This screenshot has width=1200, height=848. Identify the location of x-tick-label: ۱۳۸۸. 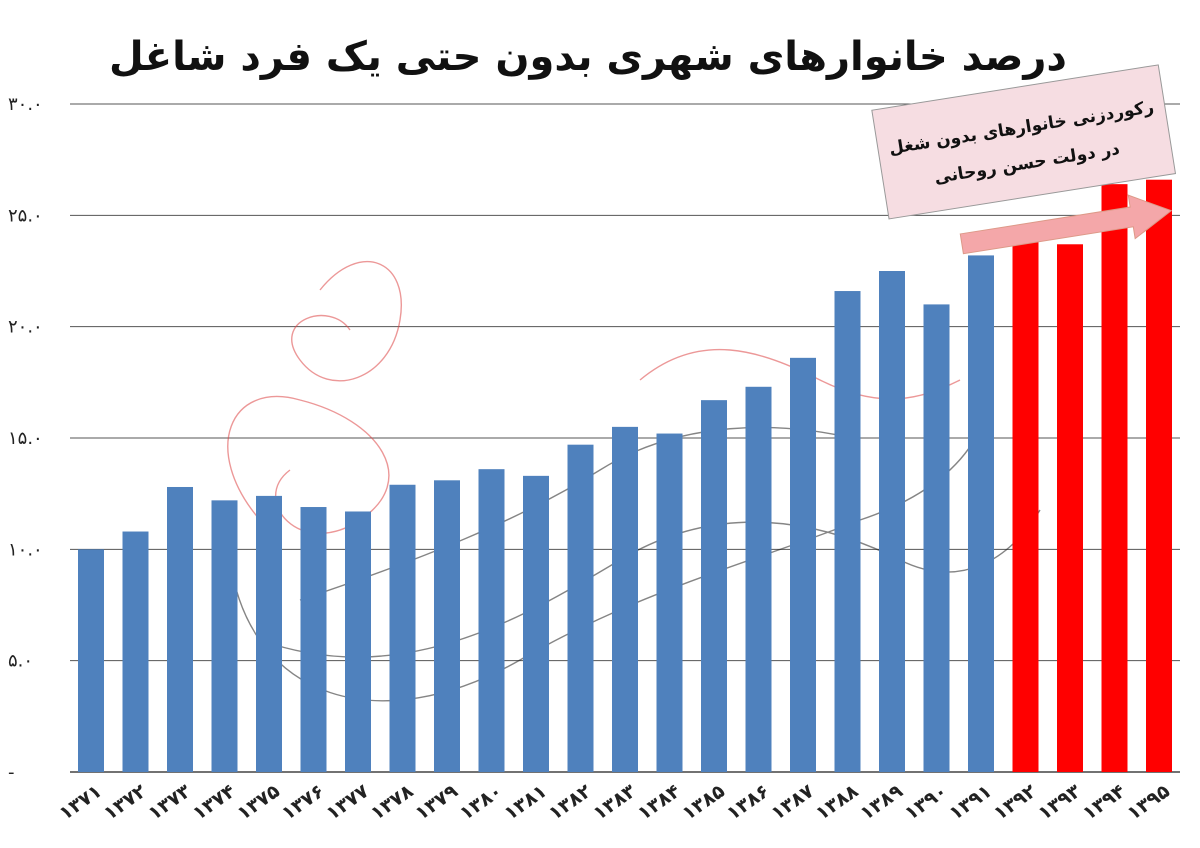
(837, 802).